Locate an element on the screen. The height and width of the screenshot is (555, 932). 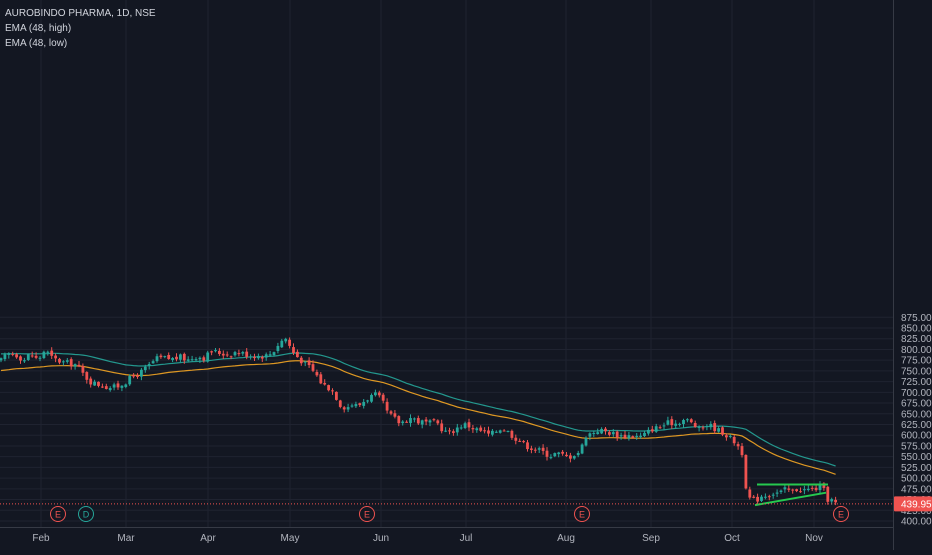
pattern-drawings is located at coordinates (791, 495).